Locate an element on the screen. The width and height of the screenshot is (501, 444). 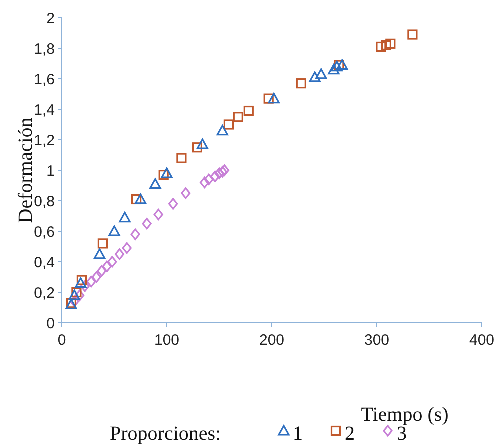
x-tick-label: 200 is located at coordinates (272, 340).